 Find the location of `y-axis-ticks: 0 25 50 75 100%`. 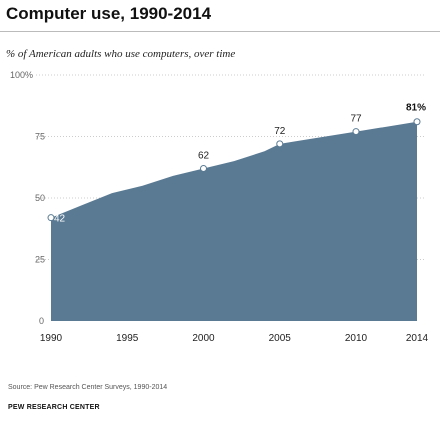

y-axis-ticks: 0 25 50 75 100% is located at coordinates (27, 198).